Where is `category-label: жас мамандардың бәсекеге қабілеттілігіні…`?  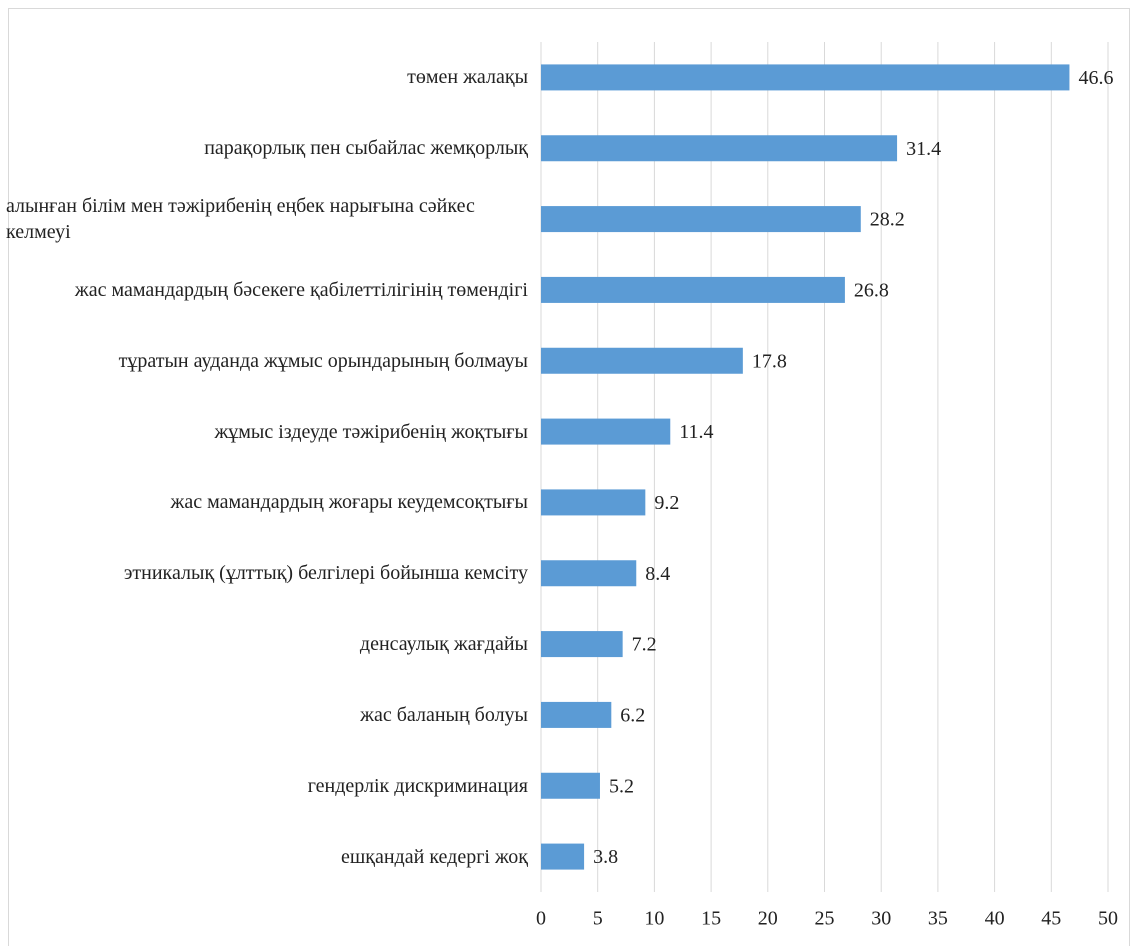 category-label: жас мамандардың бәсекеге қабілеттілігіні… is located at coordinates (301, 289).